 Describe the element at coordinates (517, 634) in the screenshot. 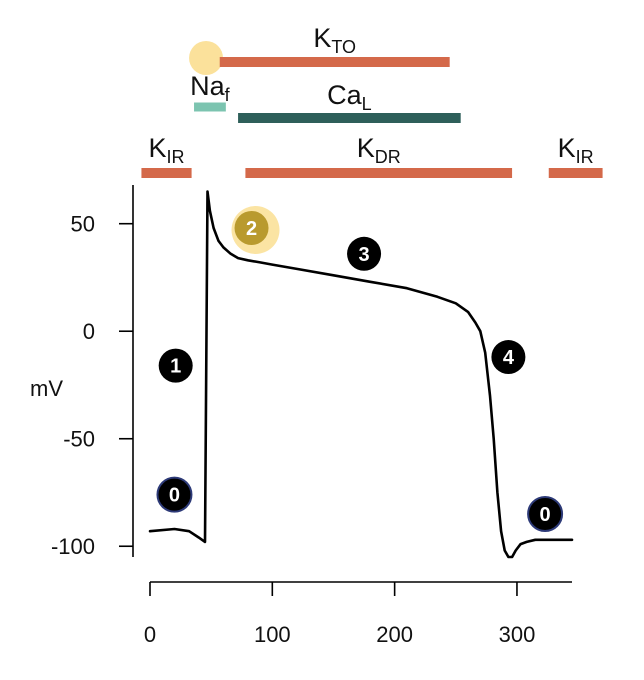

I see `x-tick-label: 300` at that location.